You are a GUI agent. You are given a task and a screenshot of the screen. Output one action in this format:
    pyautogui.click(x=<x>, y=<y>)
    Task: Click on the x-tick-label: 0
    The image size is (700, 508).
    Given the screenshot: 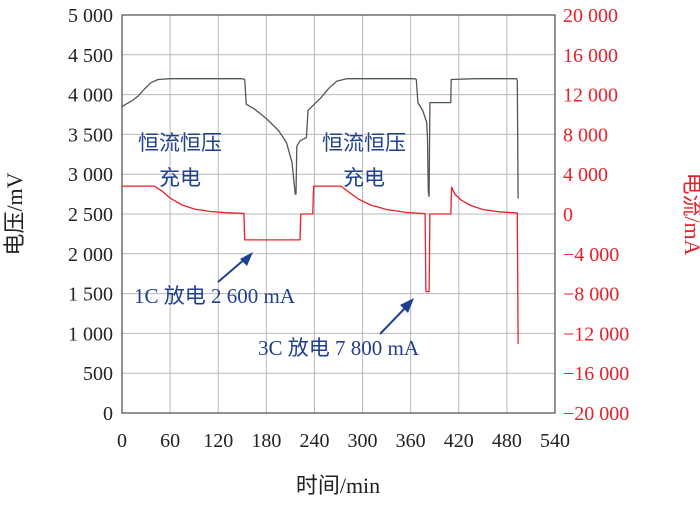 What is the action you would take?
    pyautogui.click(x=122, y=441)
    